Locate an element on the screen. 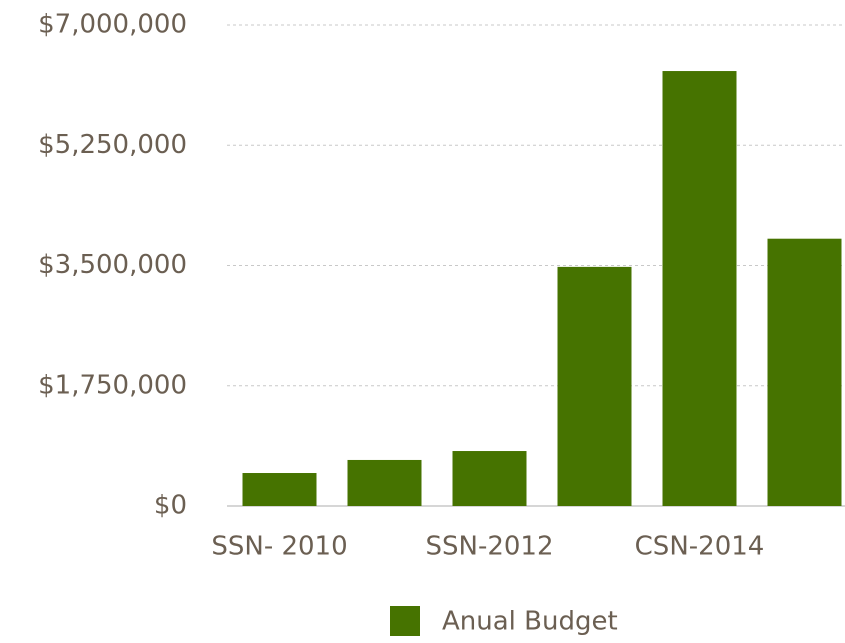 The width and height of the screenshot is (845, 643). y-tick-label: $0 is located at coordinates (170, 506).